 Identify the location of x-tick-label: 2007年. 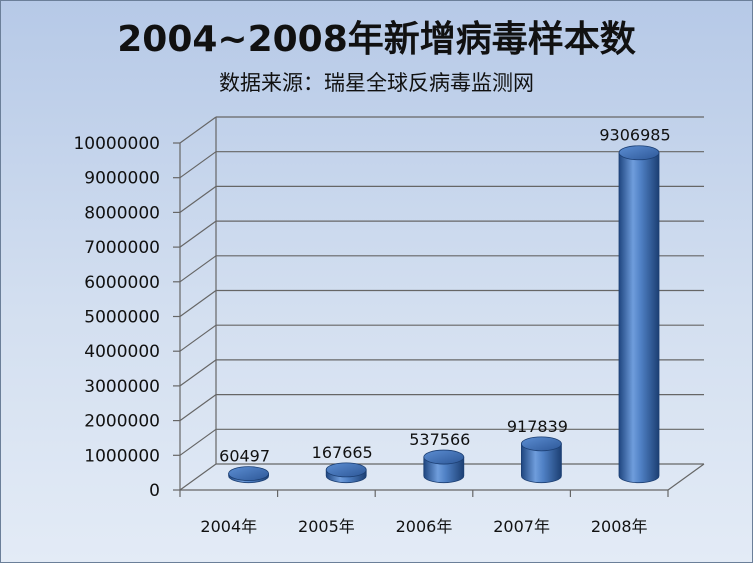
(521, 526).